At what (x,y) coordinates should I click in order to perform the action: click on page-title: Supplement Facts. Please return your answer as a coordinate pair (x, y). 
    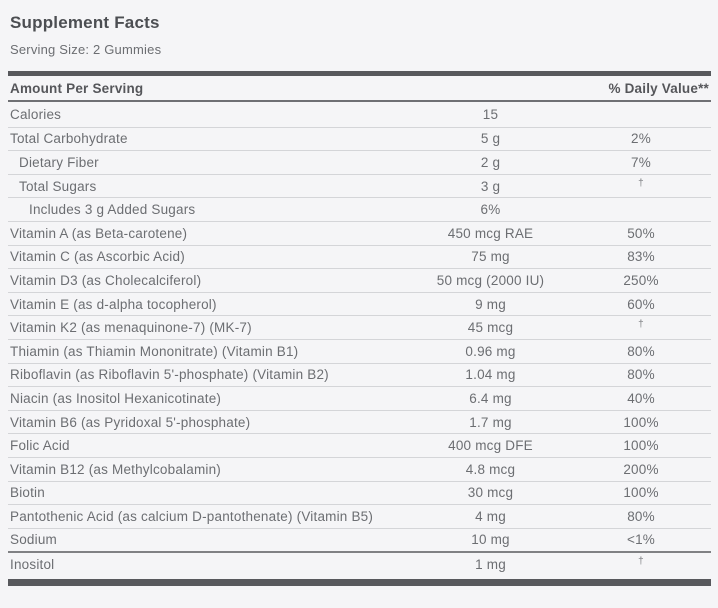
    Looking at the image, I should click on (85, 22).